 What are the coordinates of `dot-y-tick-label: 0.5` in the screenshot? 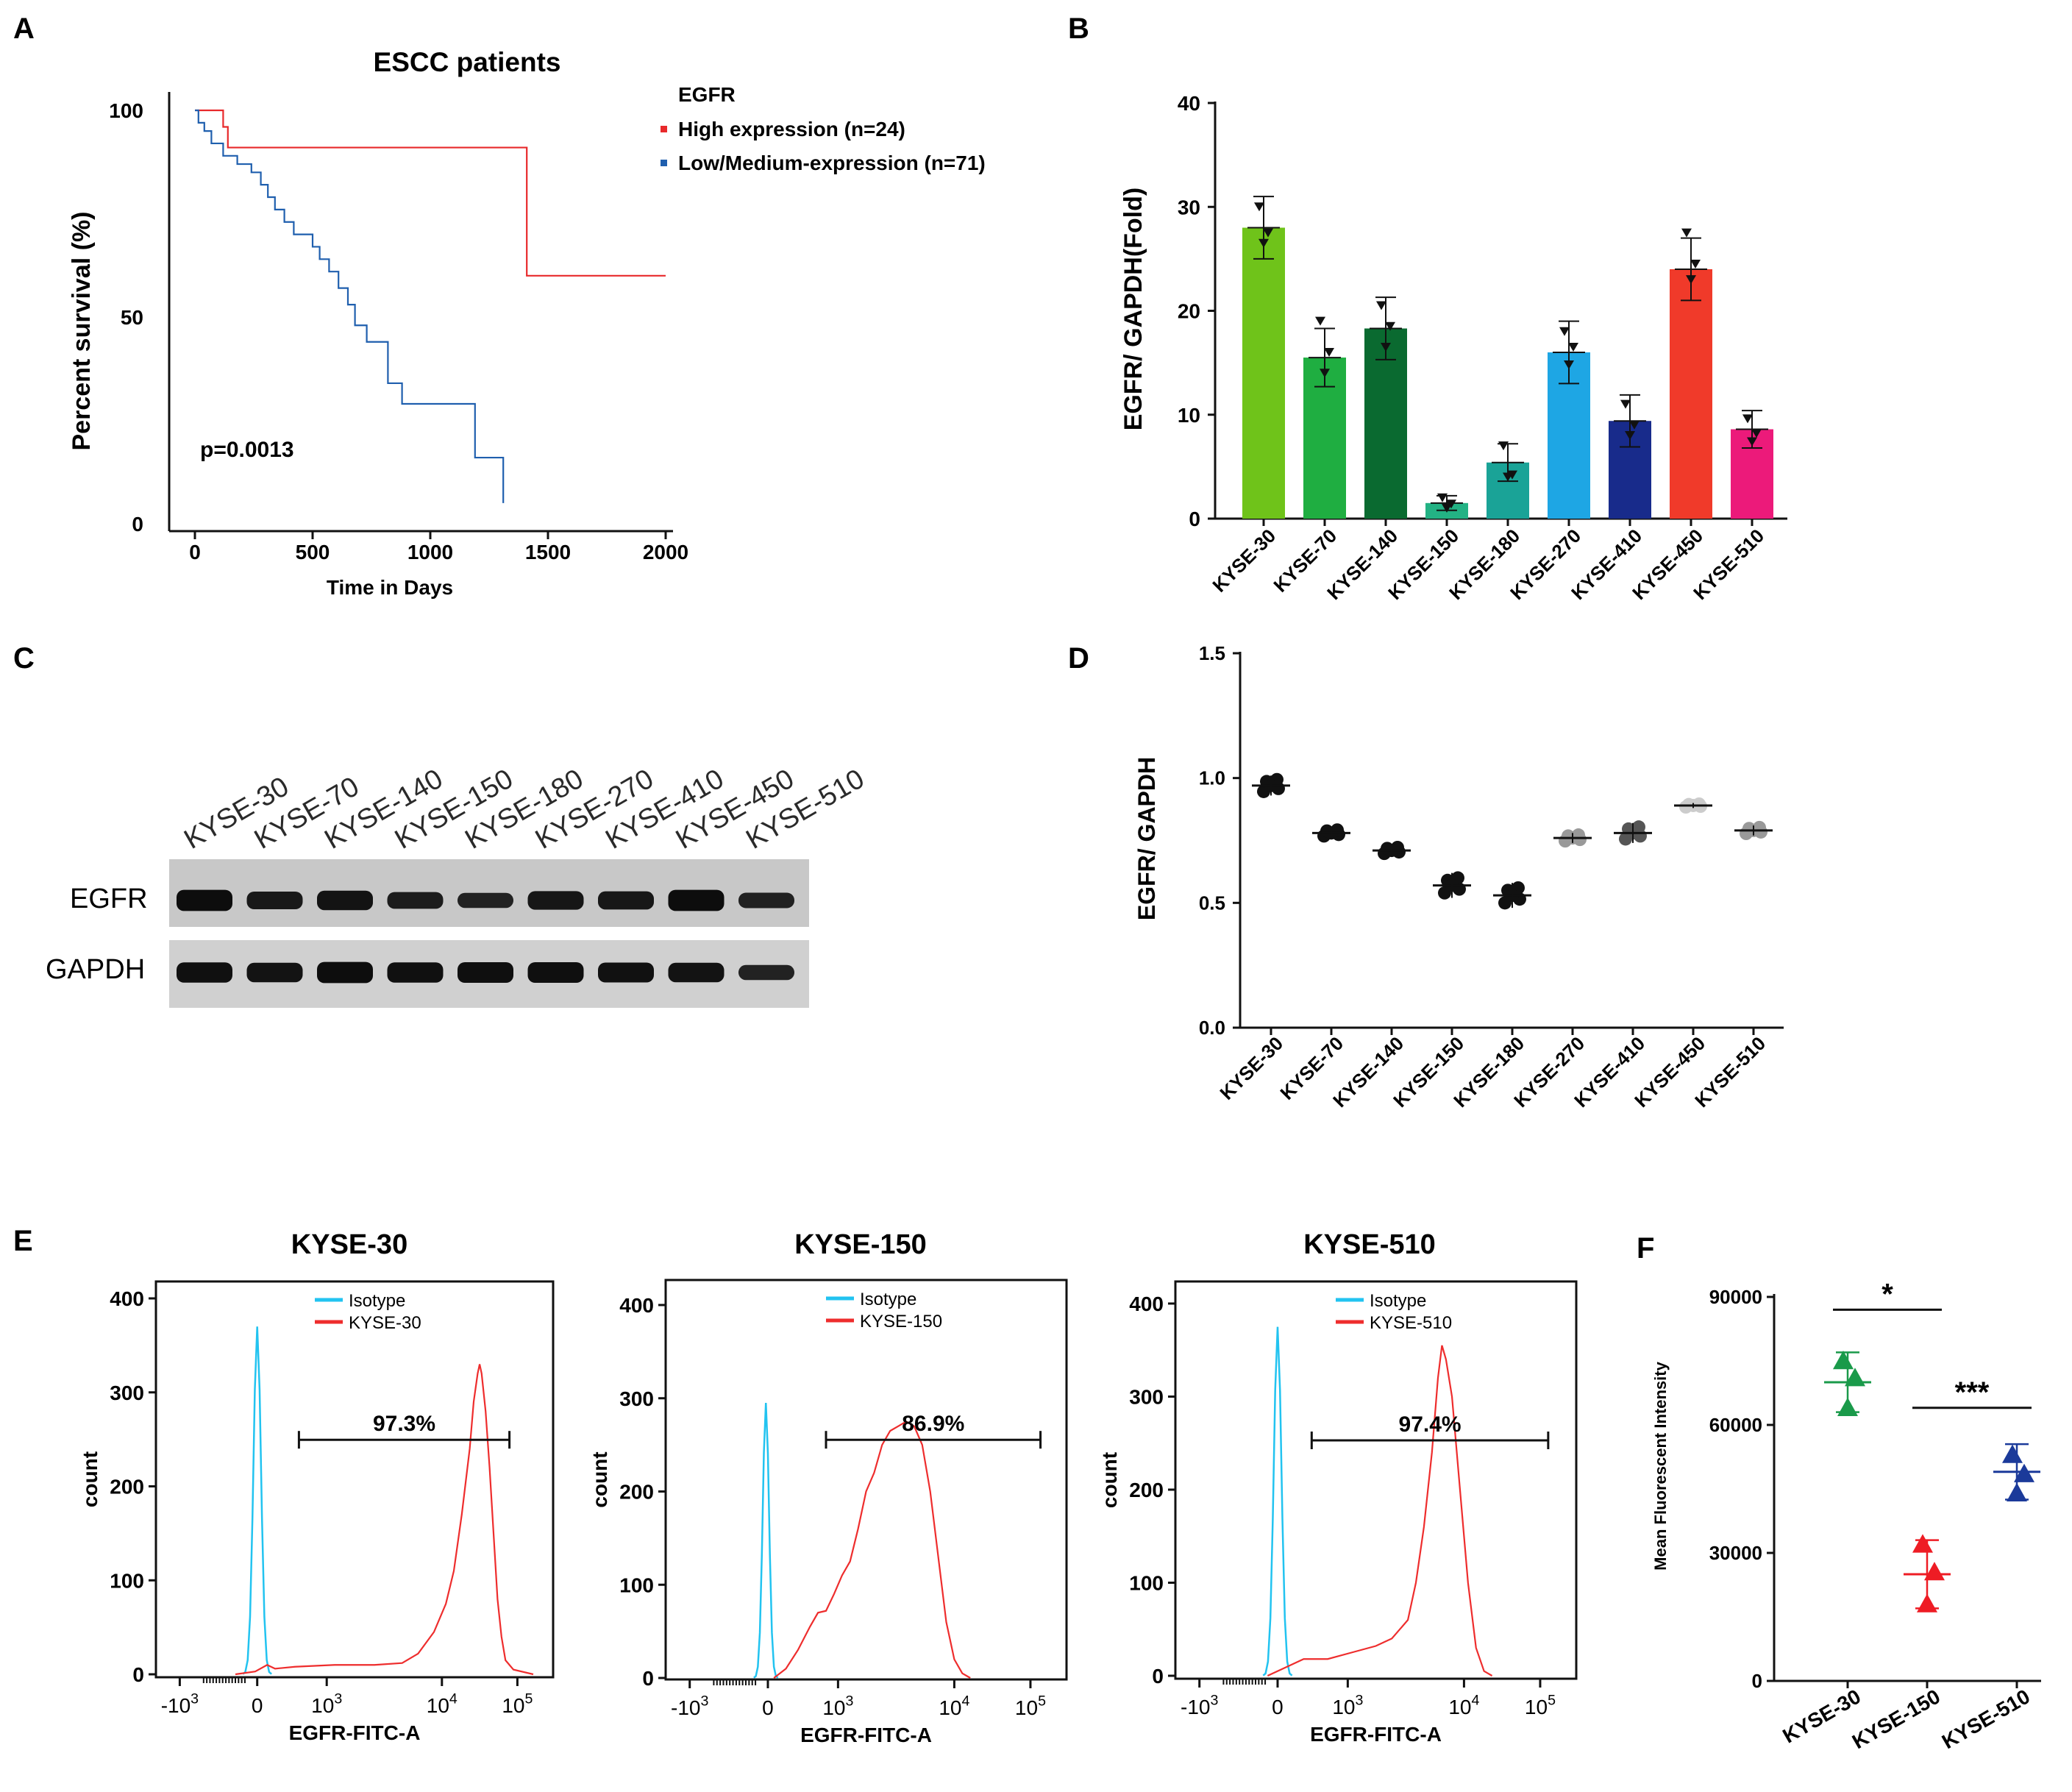 It's located at (1212, 903).